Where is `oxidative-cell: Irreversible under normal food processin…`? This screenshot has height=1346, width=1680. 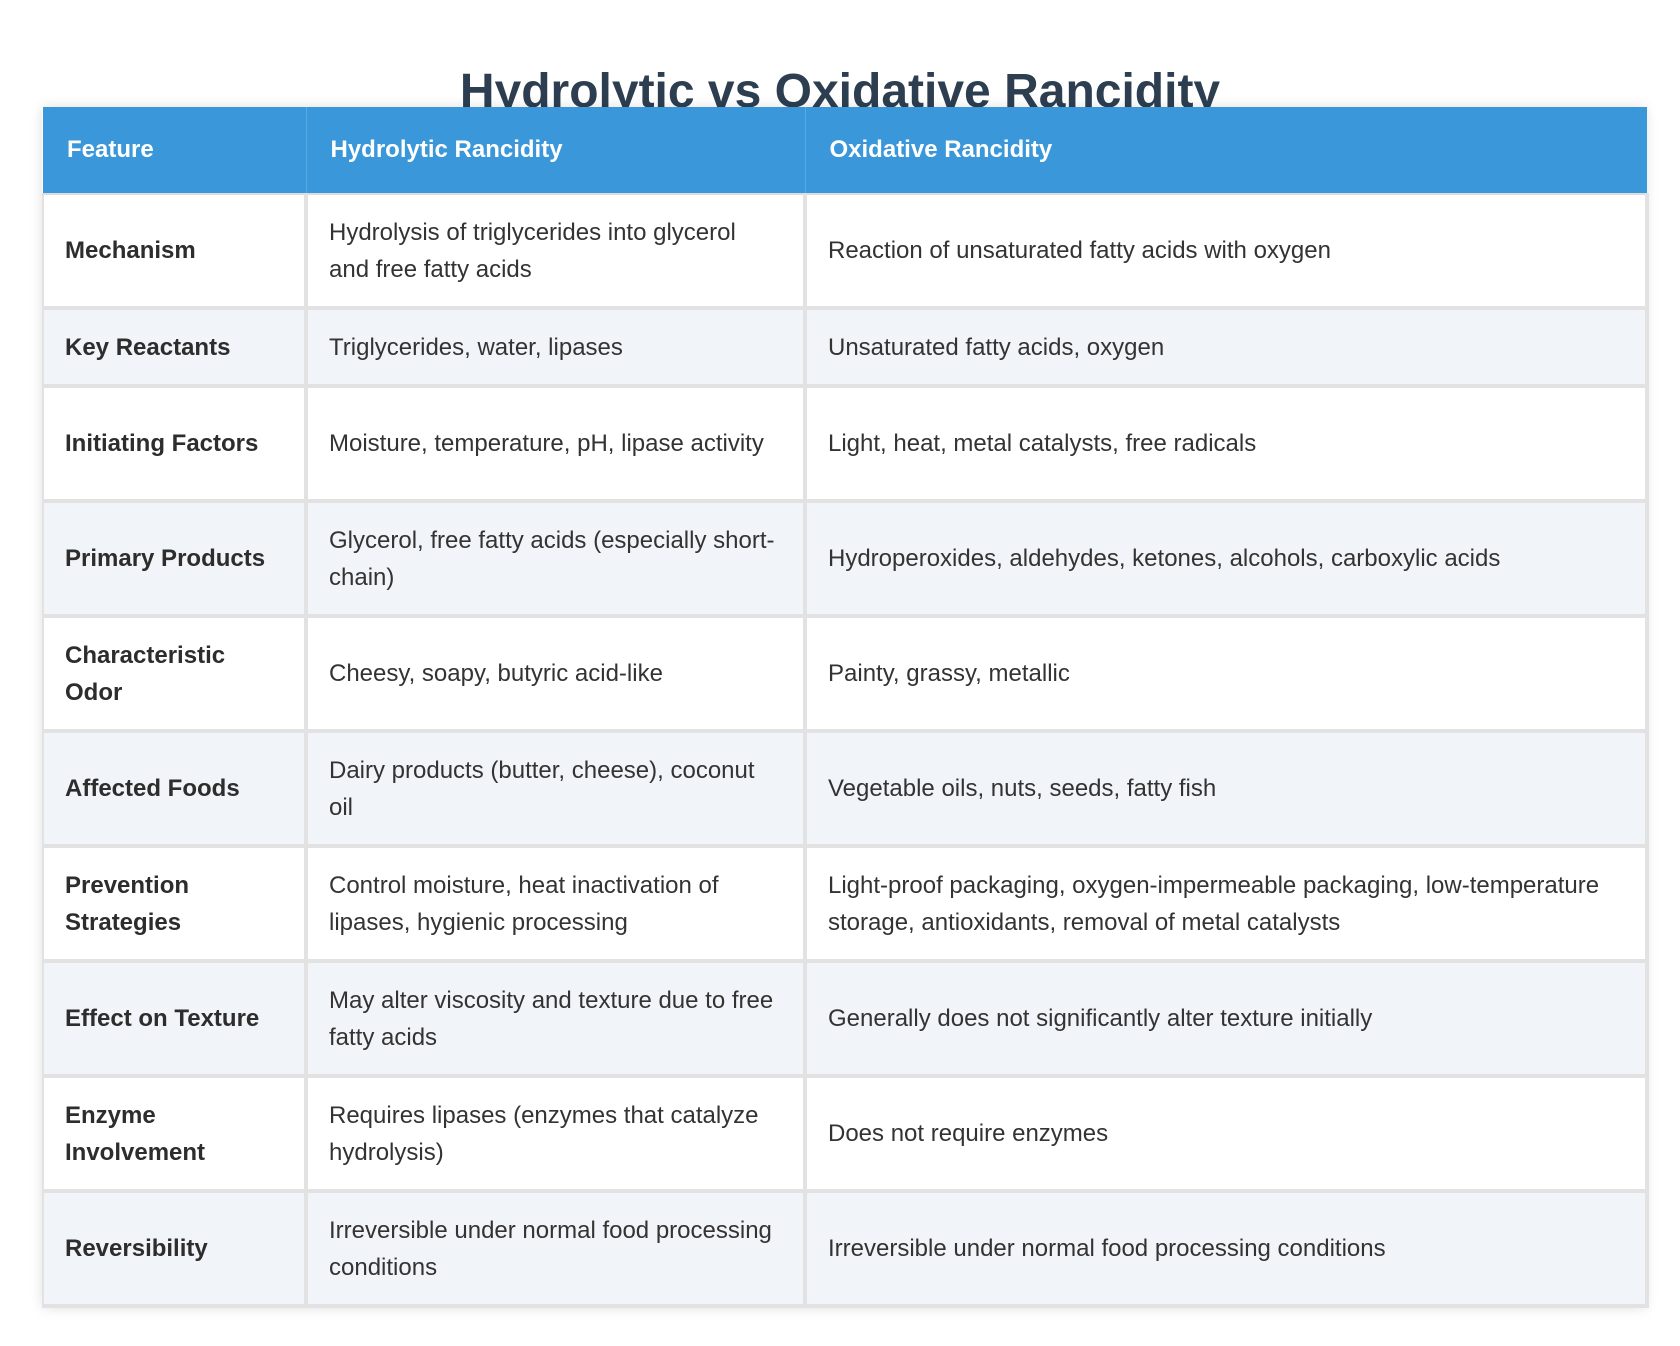 oxidative-cell: Irreversible under normal food processin… is located at coordinates (1226, 1249).